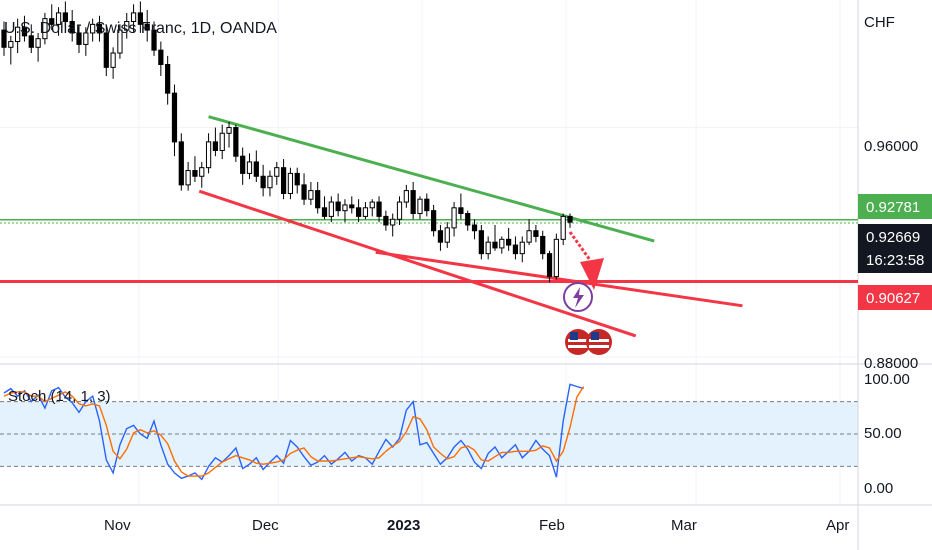 This screenshot has height=550, width=932. I want to click on time-tick-2023: 2023, so click(403, 525).